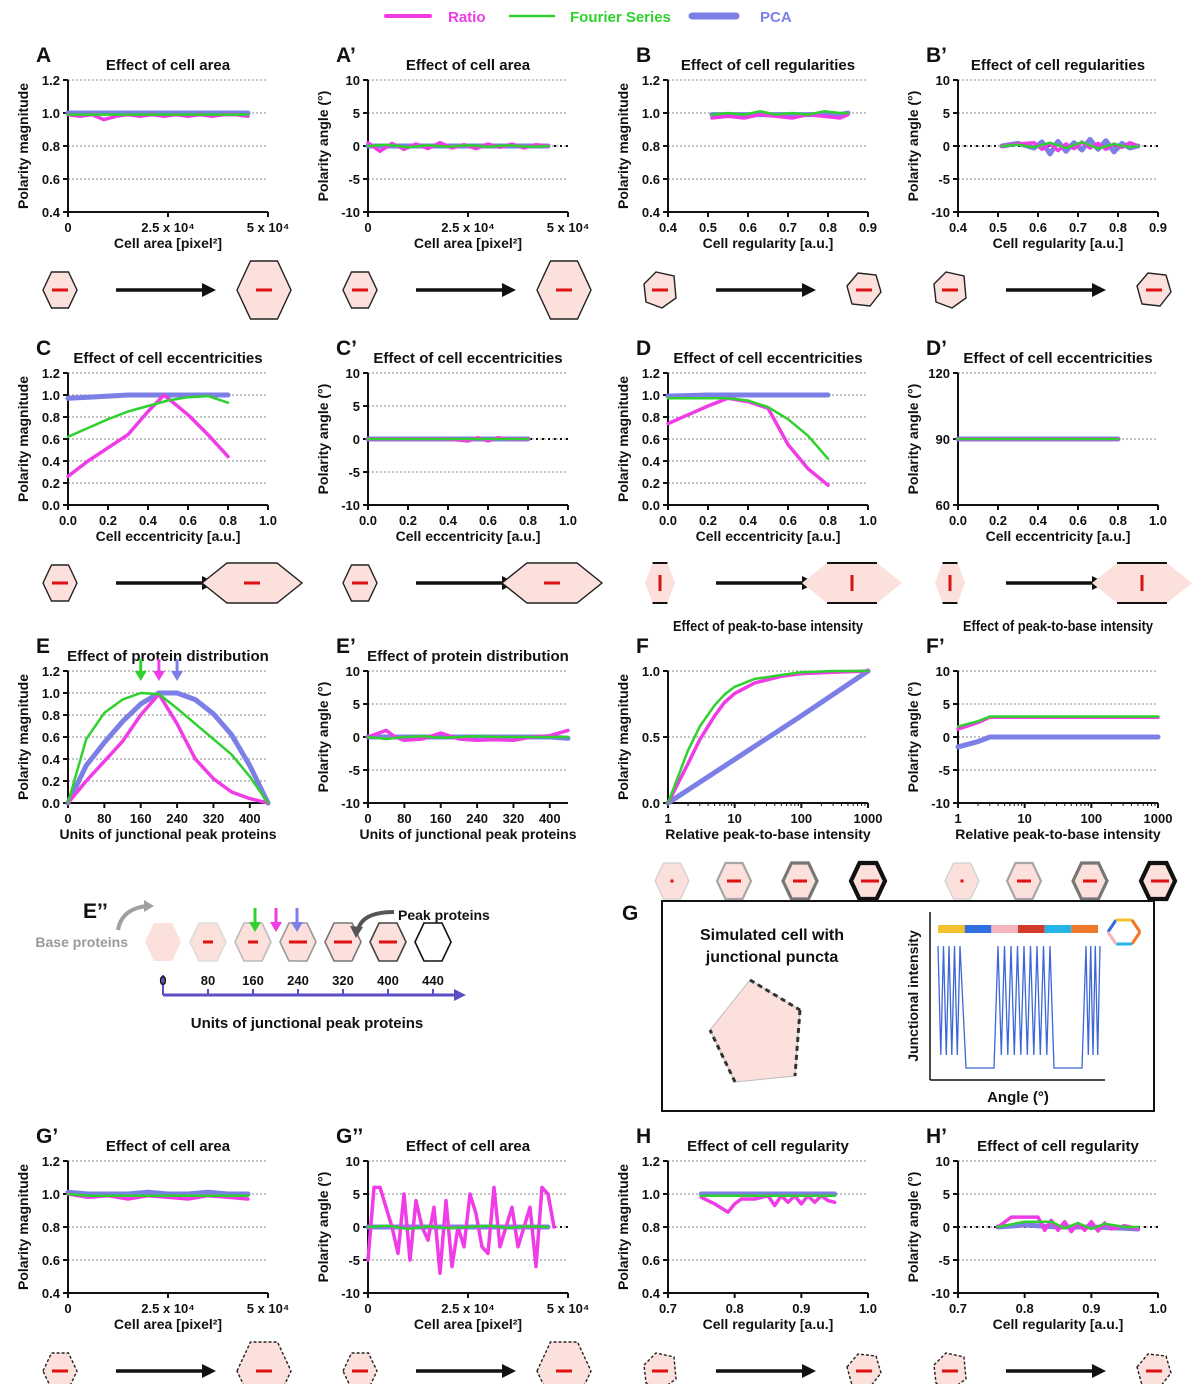 This screenshot has height=1384, width=1194. Describe the element at coordinates (943, 439) in the screenshot. I see `y-tick-label: 90` at that location.